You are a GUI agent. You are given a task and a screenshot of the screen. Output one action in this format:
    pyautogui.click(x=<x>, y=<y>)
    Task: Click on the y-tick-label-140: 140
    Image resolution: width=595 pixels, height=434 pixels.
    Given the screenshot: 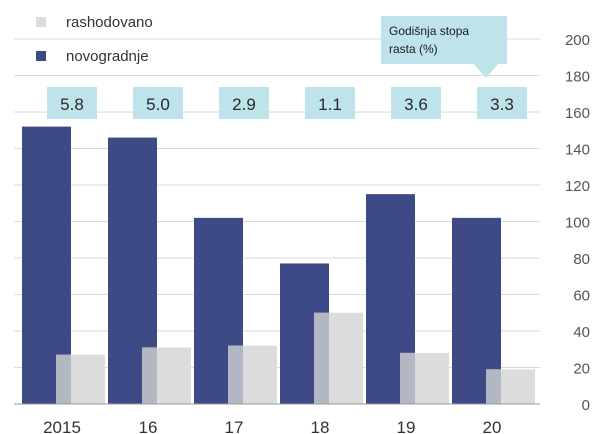 What is the action you would take?
    pyautogui.click(x=577, y=150)
    